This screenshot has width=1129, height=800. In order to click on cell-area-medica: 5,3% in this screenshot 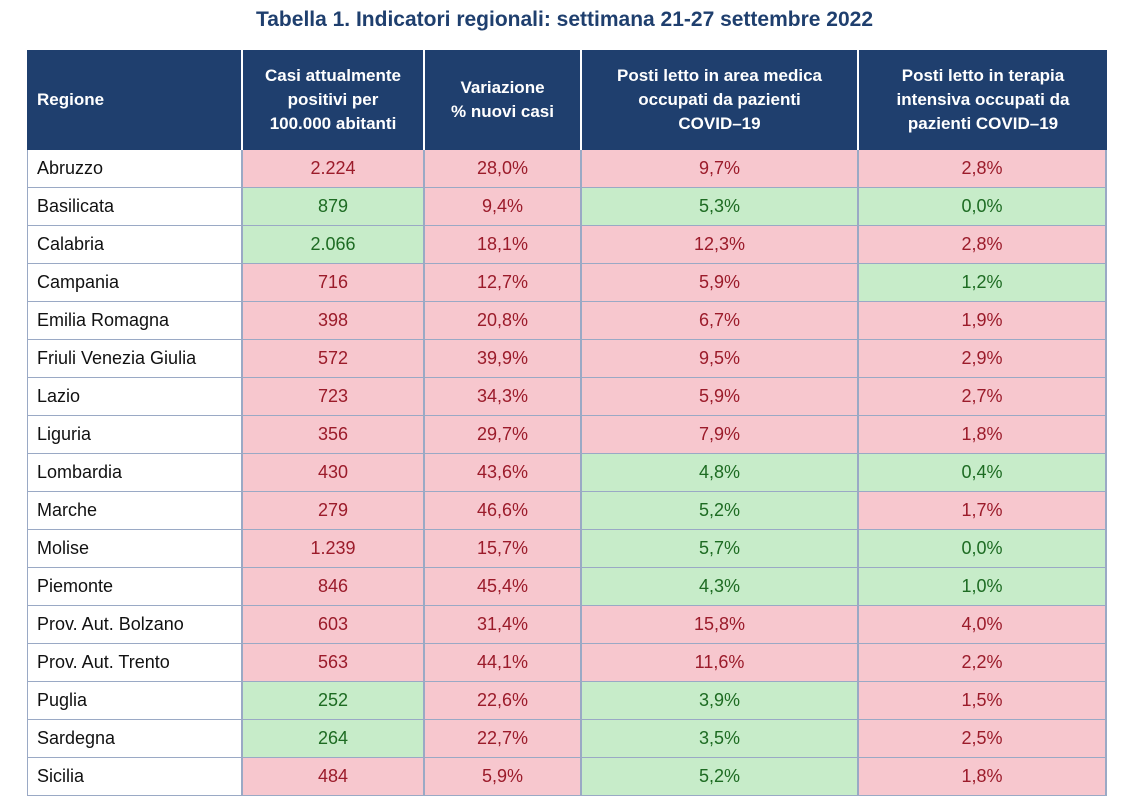, I will do `click(720, 207)`.